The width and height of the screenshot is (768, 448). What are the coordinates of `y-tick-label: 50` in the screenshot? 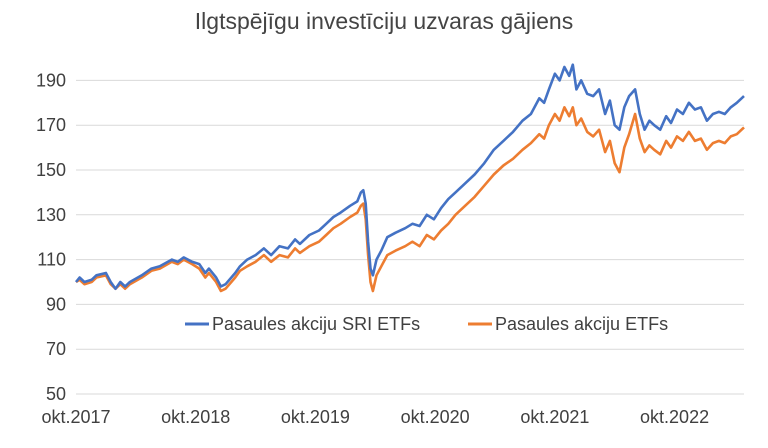 It's located at (56, 394).